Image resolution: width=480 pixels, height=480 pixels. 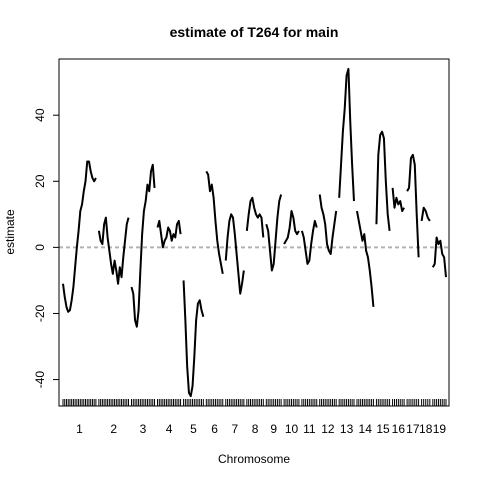 What do you see at coordinates (399, 429) in the screenshot?
I see `x-tick-label: 16` at bounding box center [399, 429].